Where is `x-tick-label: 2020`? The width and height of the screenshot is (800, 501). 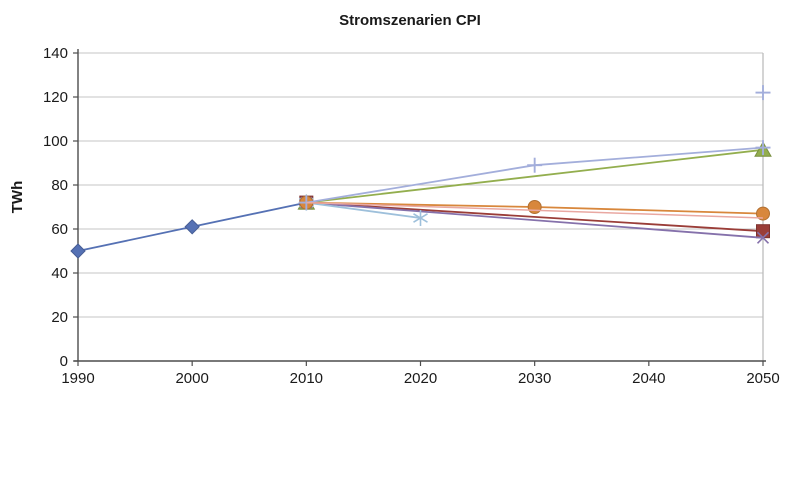 x-tick-label: 2020 is located at coordinates (420, 378).